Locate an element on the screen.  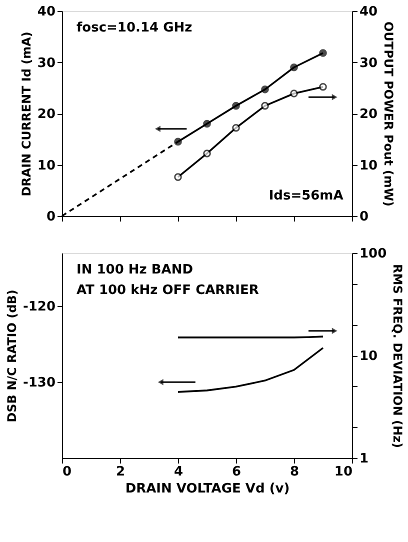
y-axis-title: DRAIN CURRENT Id (mA) is located at coordinates (26, 114).